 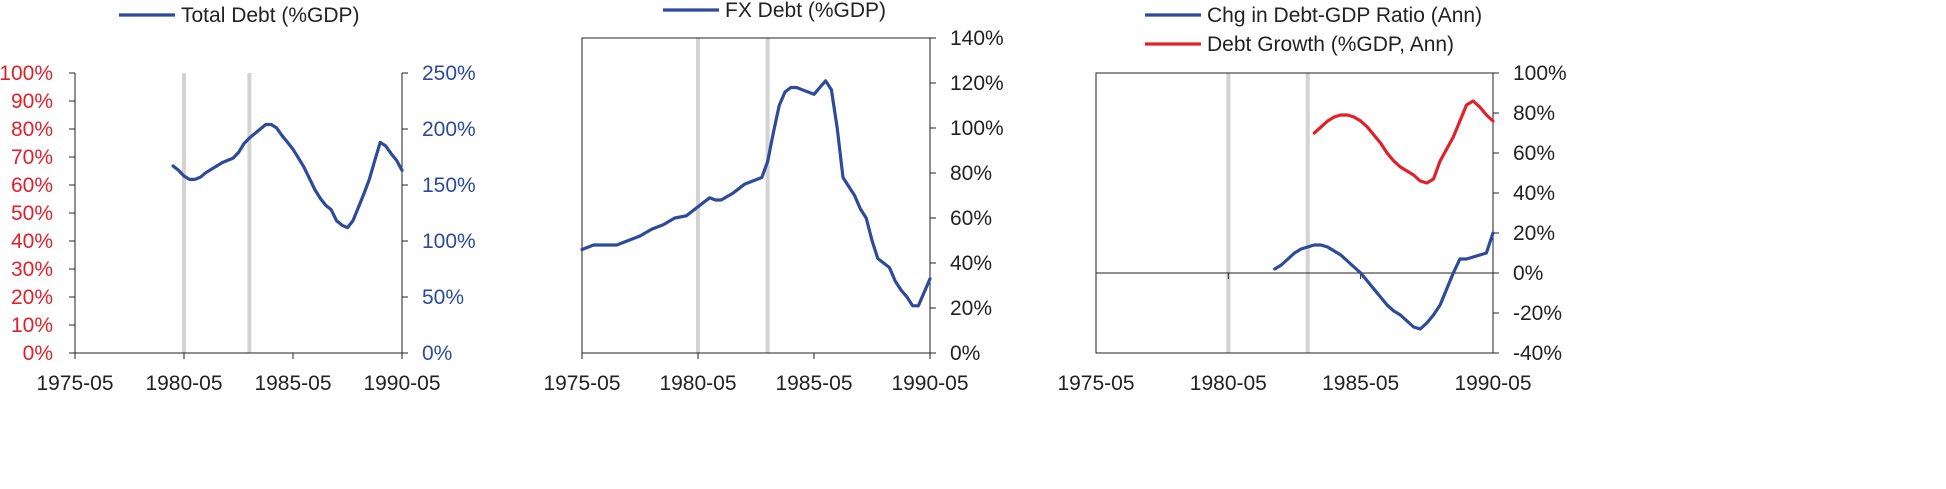 What do you see at coordinates (32, 269) in the screenshot?
I see `y-left-tick-label: 30%` at bounding box center [32, 269].